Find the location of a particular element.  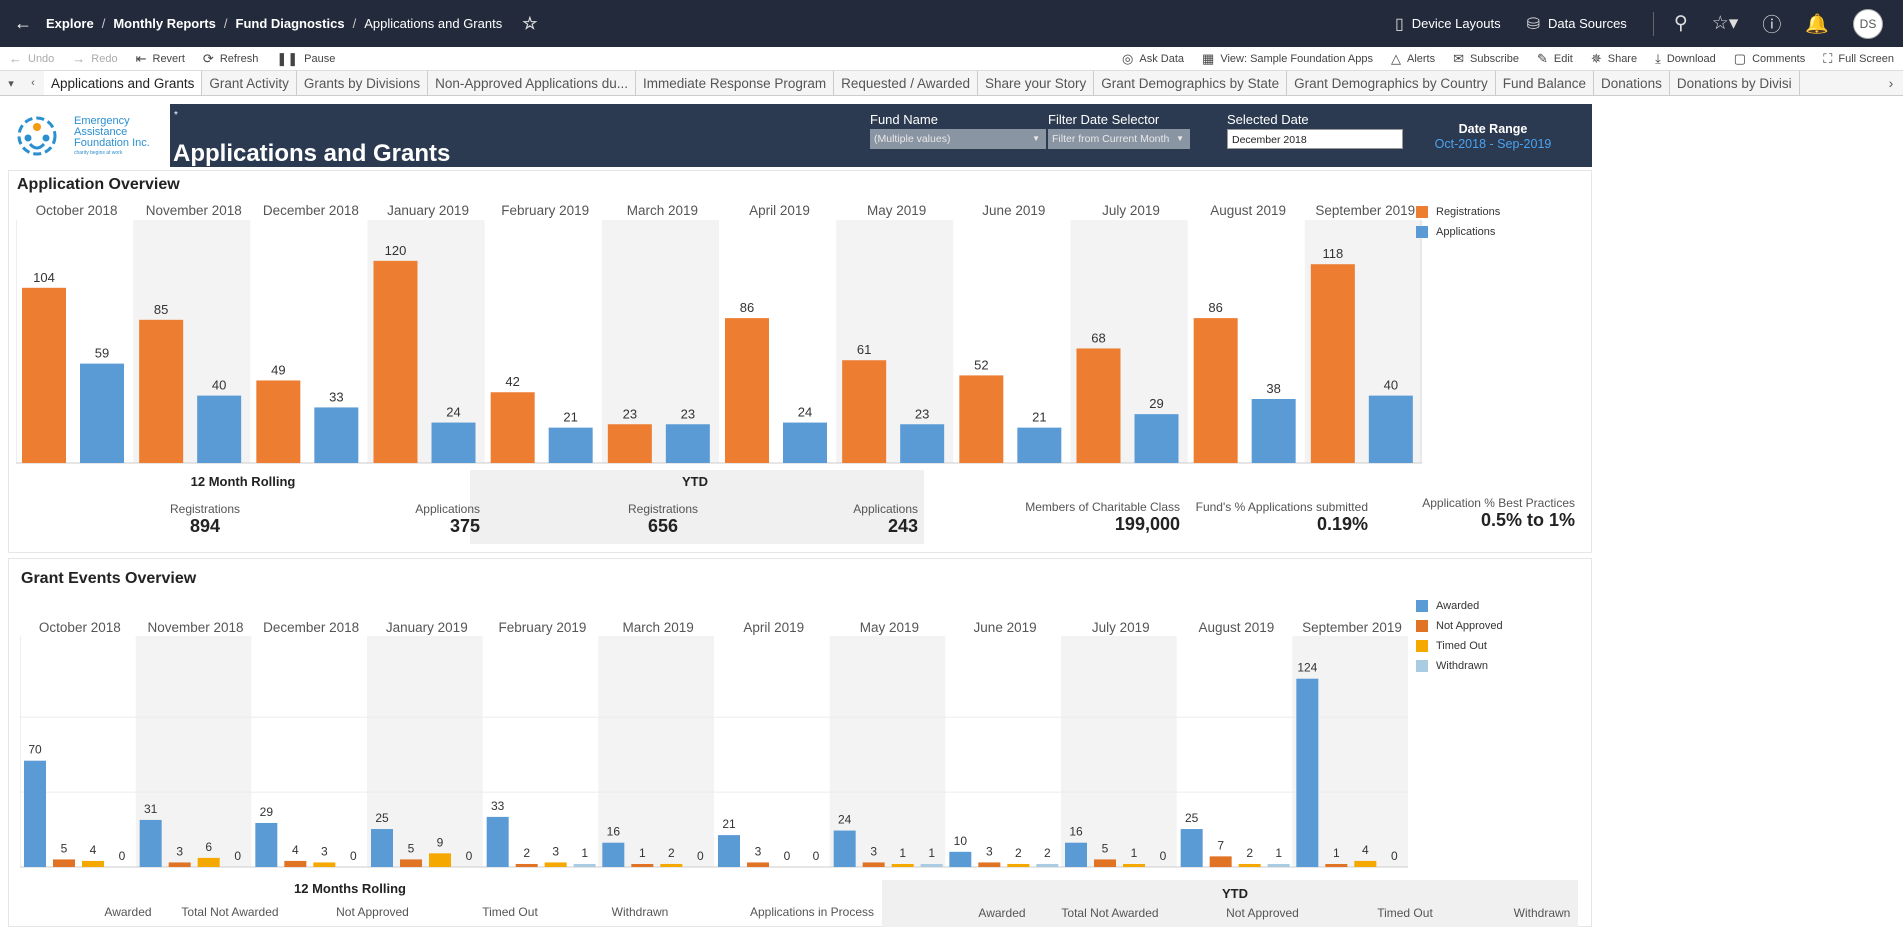

tab-donations-by-division: Donations by Divisi is located at coordinates (1735, 83).